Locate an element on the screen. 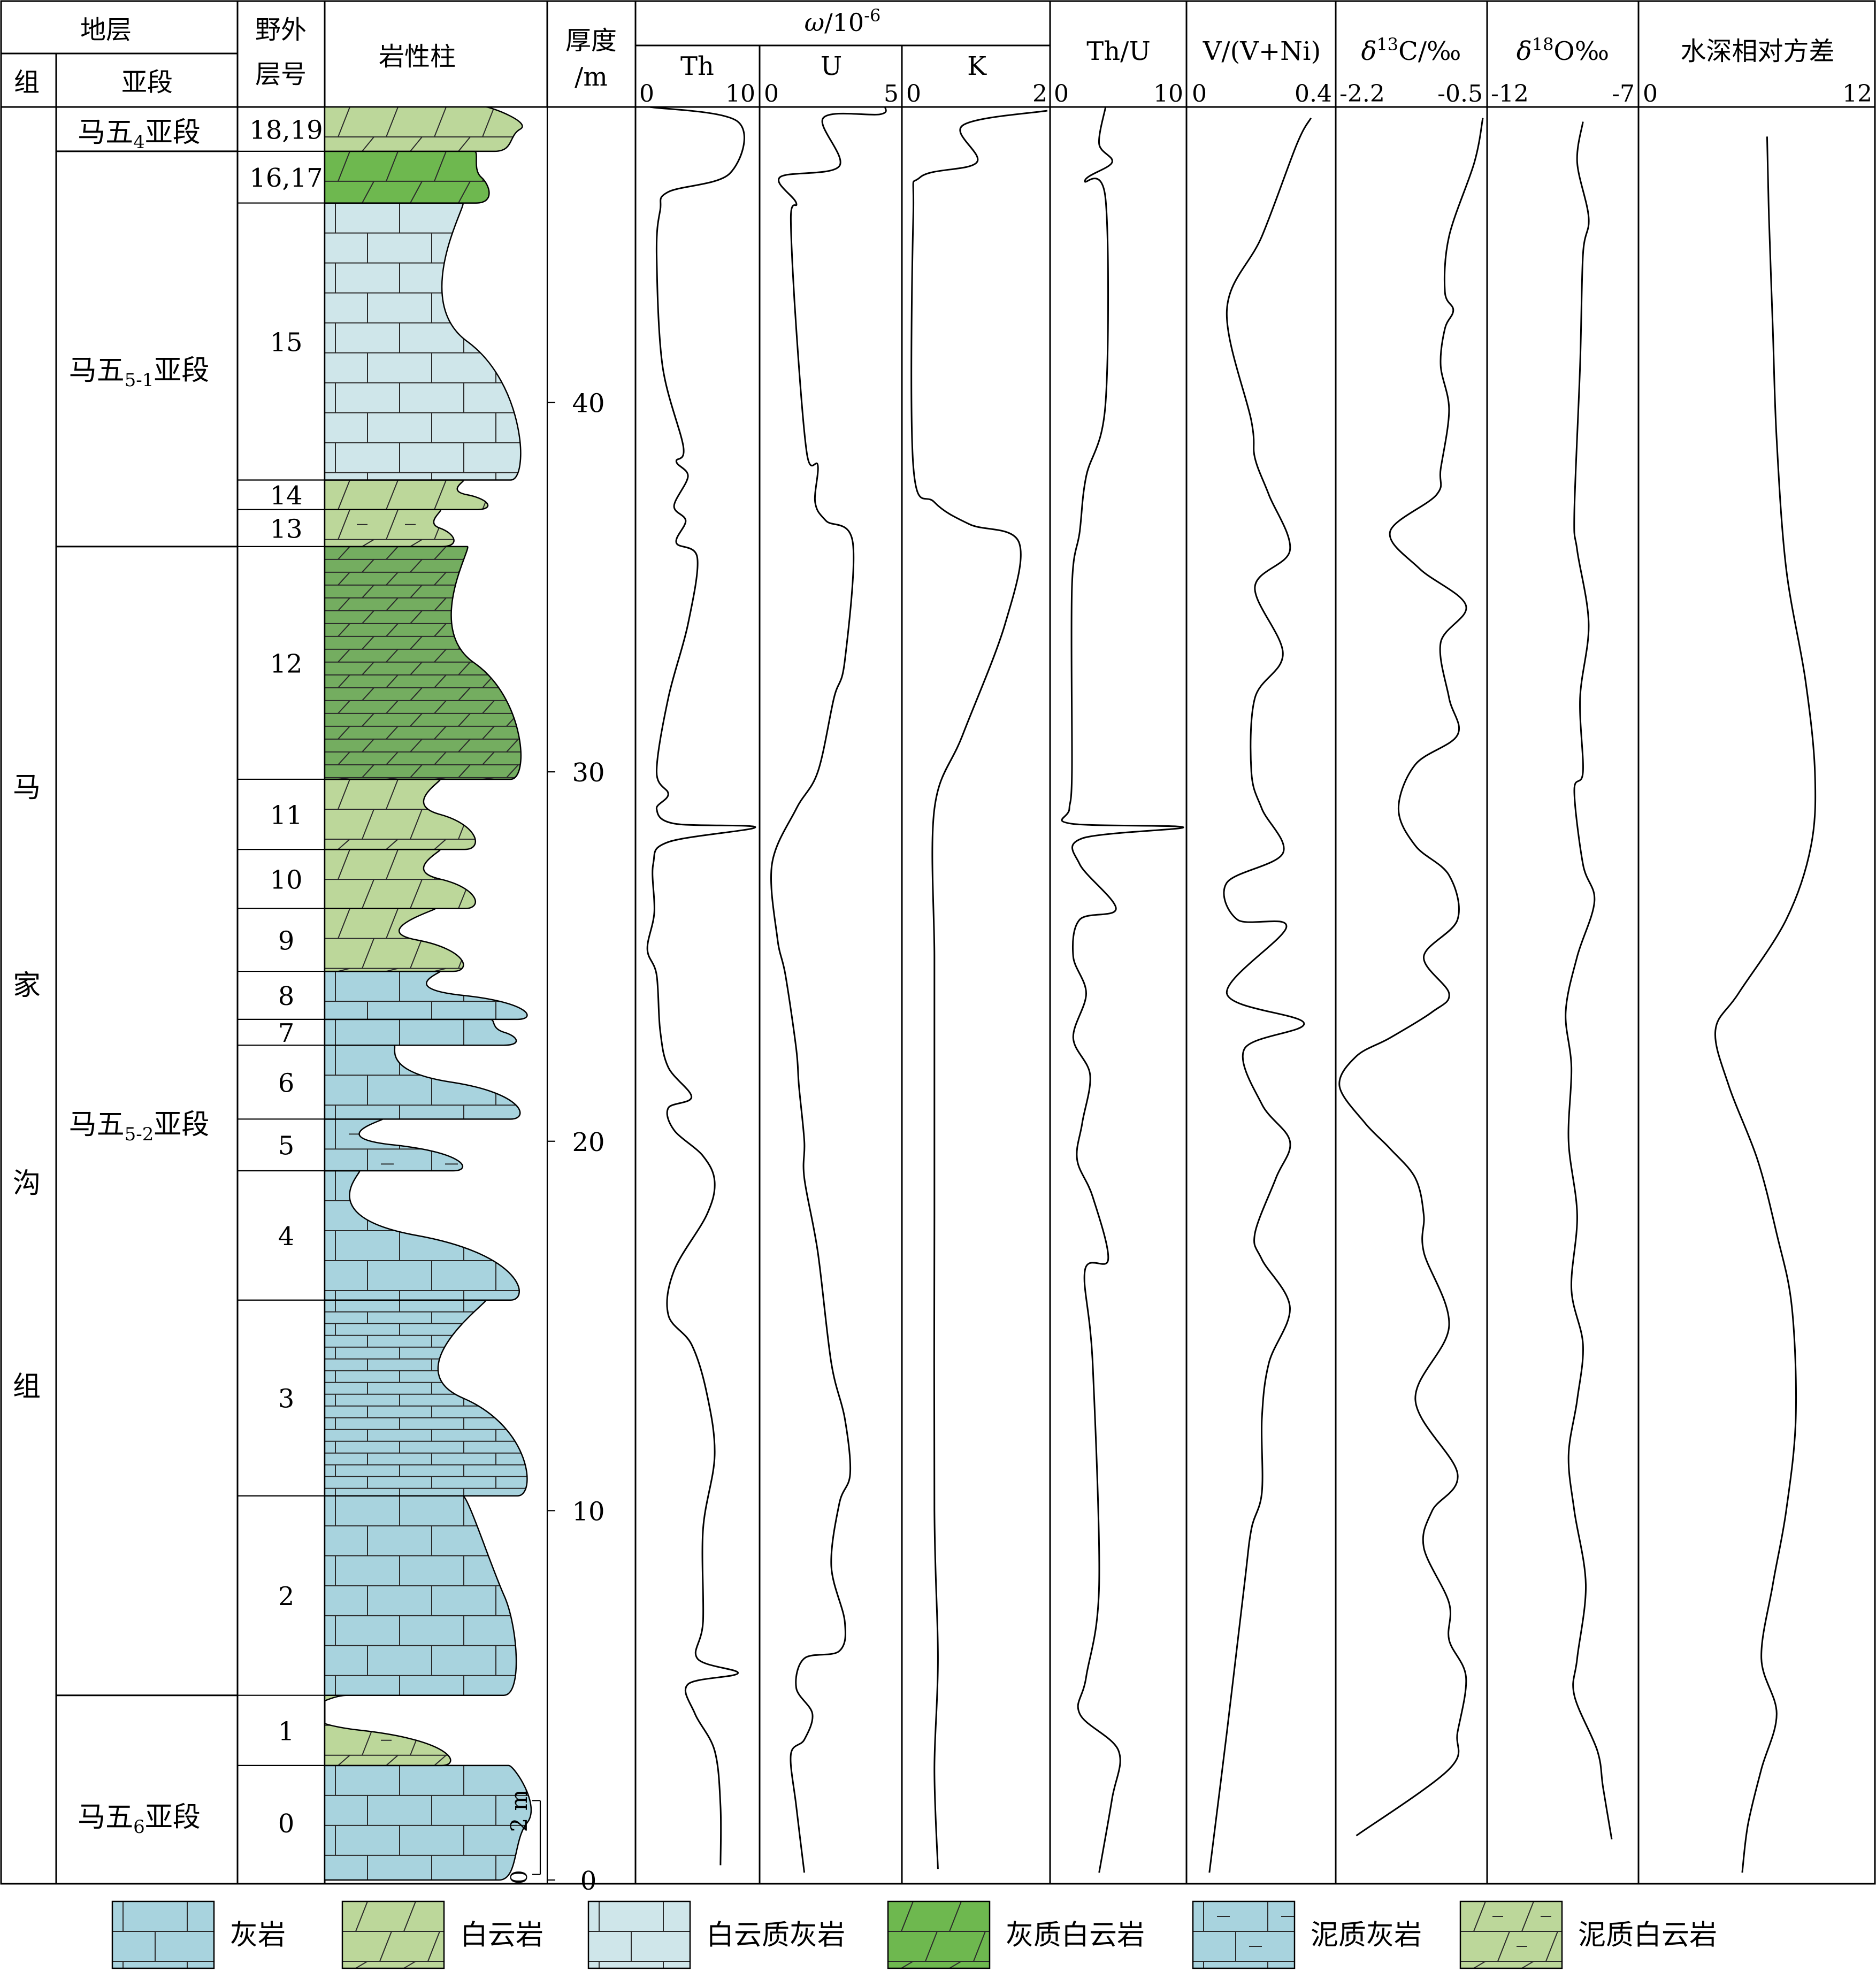  track-xtick-max: -0.5 is located at coordinates (1460, 94).